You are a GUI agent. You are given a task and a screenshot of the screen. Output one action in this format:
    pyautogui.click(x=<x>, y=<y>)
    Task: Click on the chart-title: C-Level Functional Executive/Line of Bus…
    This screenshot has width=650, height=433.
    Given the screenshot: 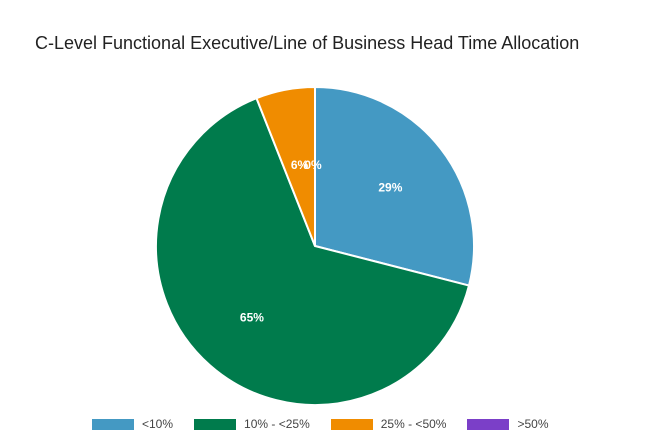 What is the action you would take?
    pyautogui.click(x=307, y=43)
    